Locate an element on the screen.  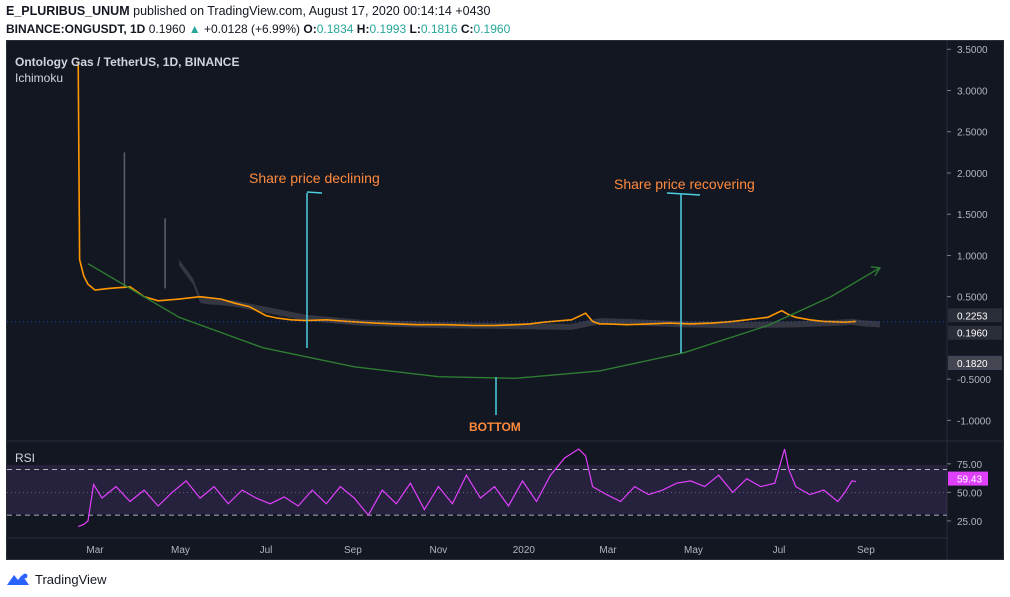
change-arrow-icon: ▲ is located at coordinates (194, 29).